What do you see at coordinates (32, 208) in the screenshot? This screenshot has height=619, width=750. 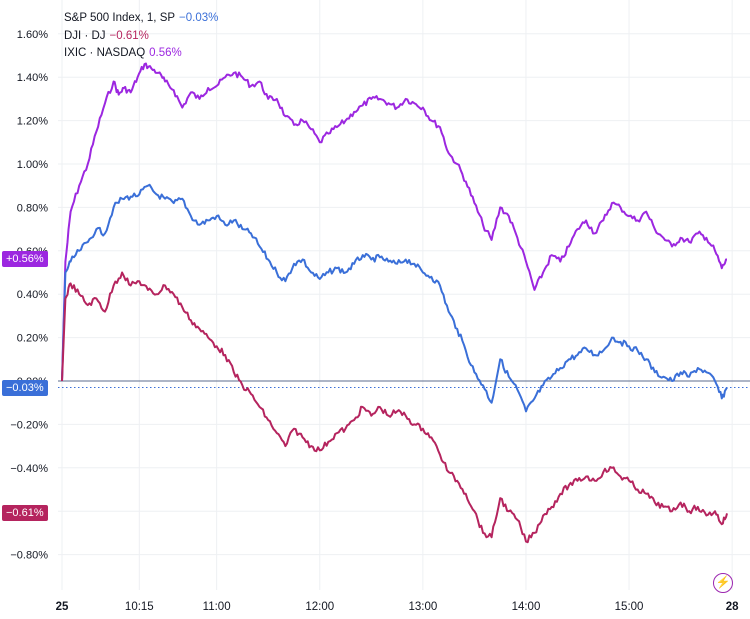 I see `y-tick-label: 0.80%` at bounding box center [32, 208].